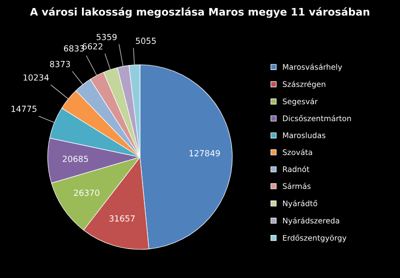 This screenshot has height=278, width=400. Describe the element at coordinates (87, 193) in the screenshot. I see `data-label: 26370` at that location.